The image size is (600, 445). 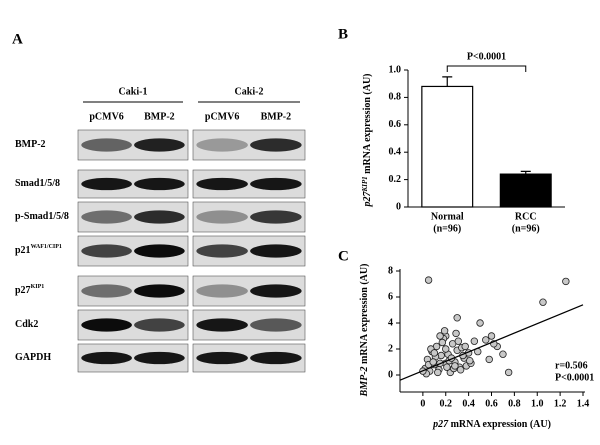 I want to click on row-label: GAPDH, so click(x=33, y=357).